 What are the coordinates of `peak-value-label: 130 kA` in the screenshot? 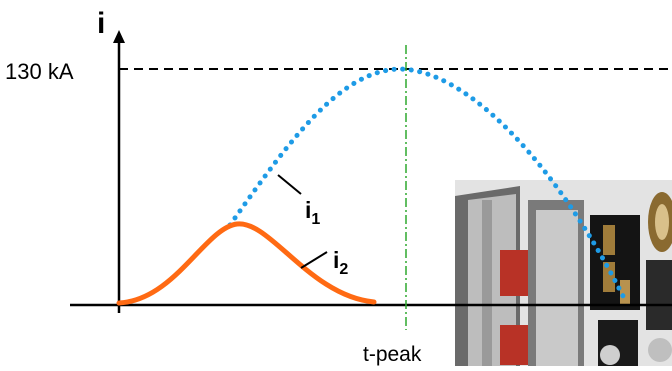 It's located at (39, 71).